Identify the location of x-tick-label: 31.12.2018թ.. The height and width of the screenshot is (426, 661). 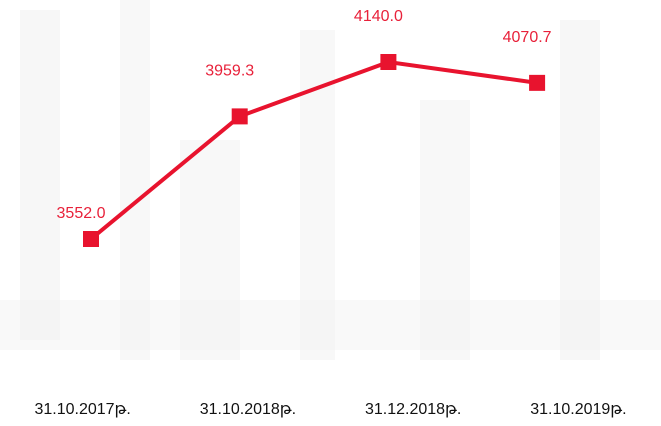
(413, 409).